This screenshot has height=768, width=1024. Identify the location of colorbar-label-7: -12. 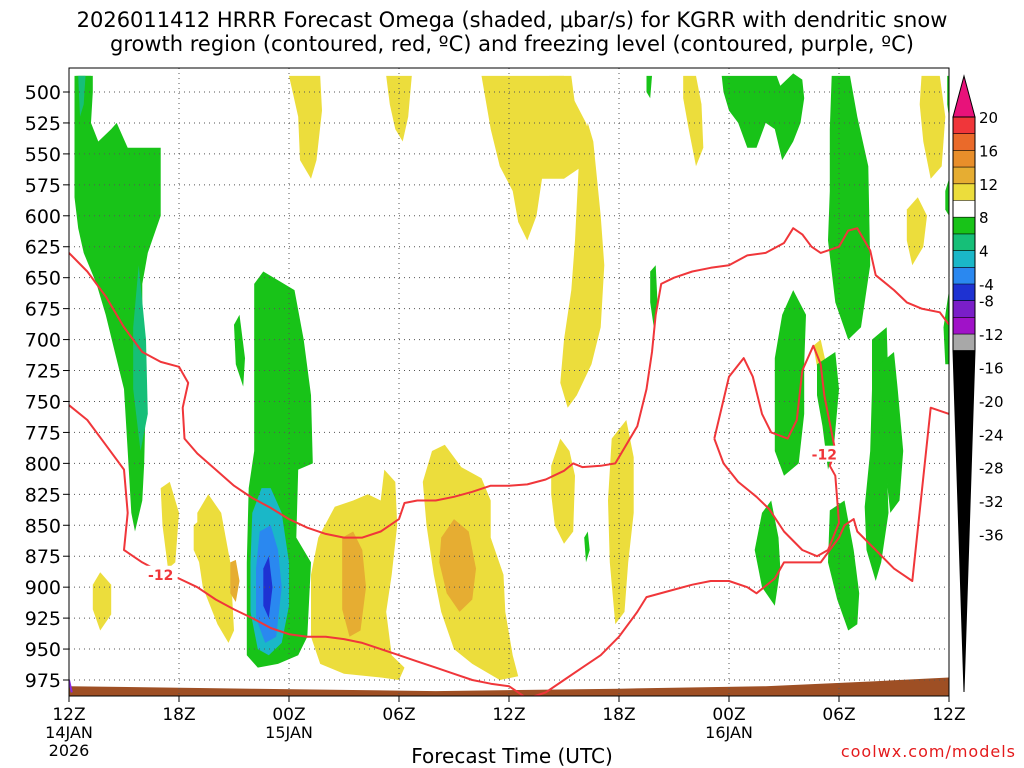
(991, 335).